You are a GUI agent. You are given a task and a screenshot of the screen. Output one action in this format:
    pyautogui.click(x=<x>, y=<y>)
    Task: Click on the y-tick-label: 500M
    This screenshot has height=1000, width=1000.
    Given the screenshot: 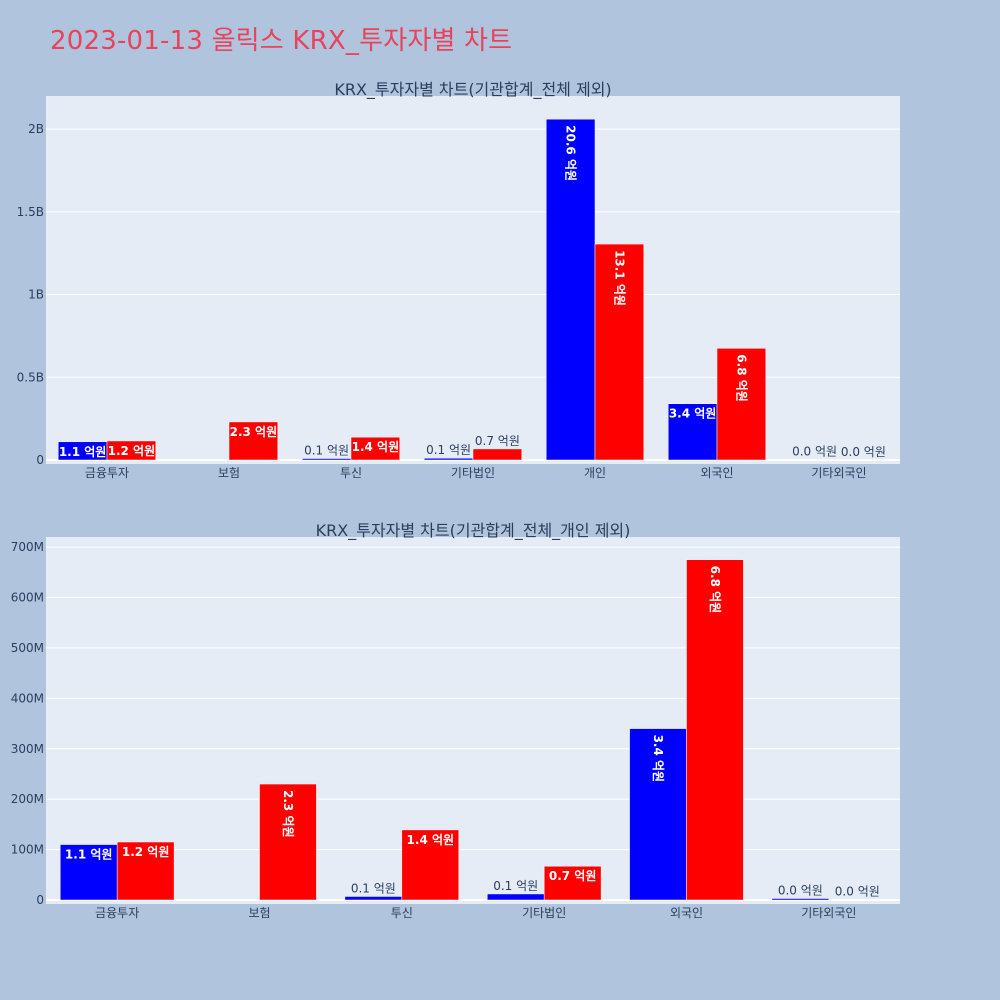 What is the action you would take?
    pyautogui.click(x=27, y=648)
    